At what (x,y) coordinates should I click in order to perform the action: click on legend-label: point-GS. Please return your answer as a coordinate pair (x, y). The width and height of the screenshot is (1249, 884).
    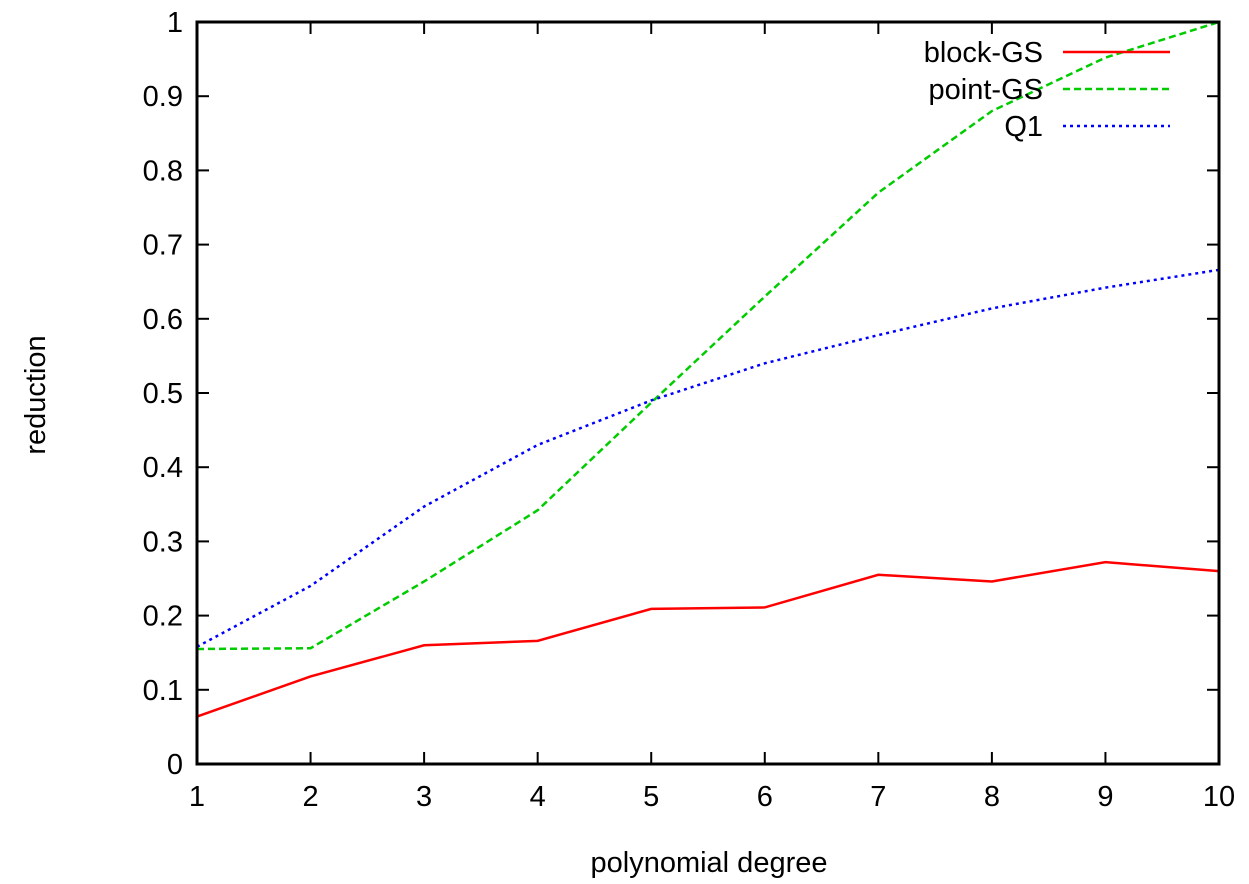
    Looking at the image, I should click on (986, 90).